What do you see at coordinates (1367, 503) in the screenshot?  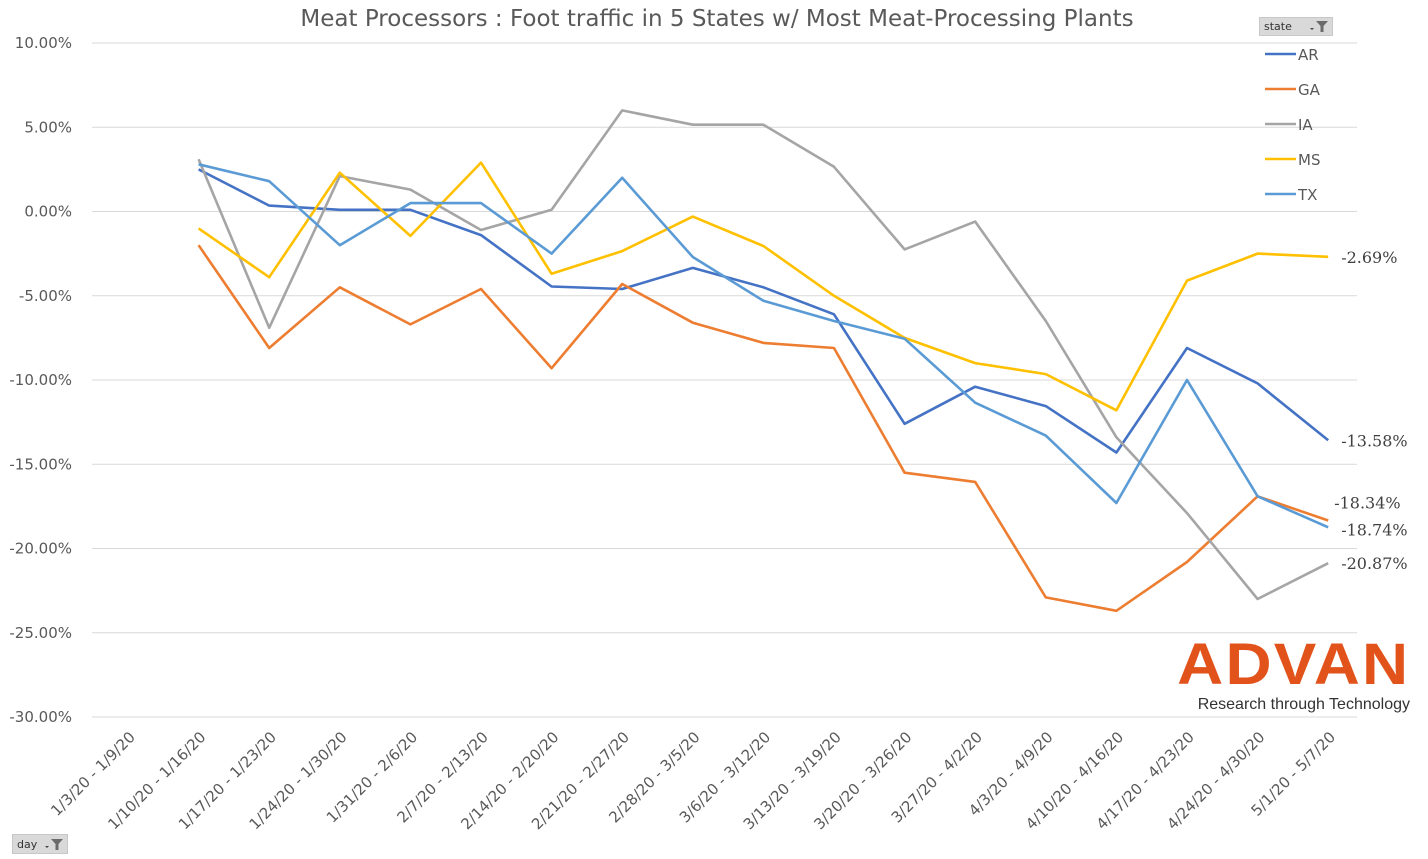 I see `data-label-ga: -18.34%` at bounding box center [1367, 503].